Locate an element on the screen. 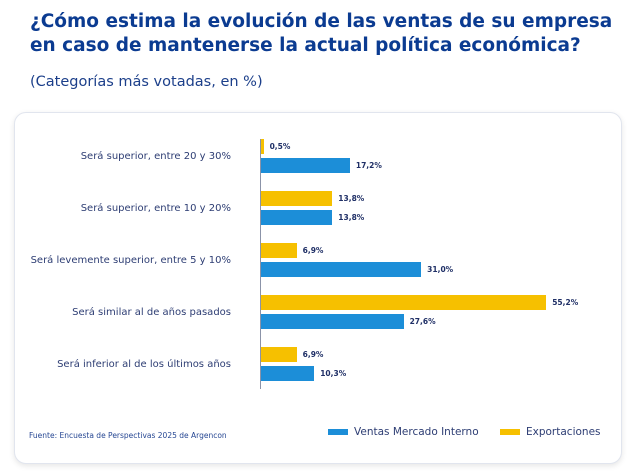 The width and height of the screenshot is (634, 472). data-label: 31,0% is located at coordinates (440, 269).